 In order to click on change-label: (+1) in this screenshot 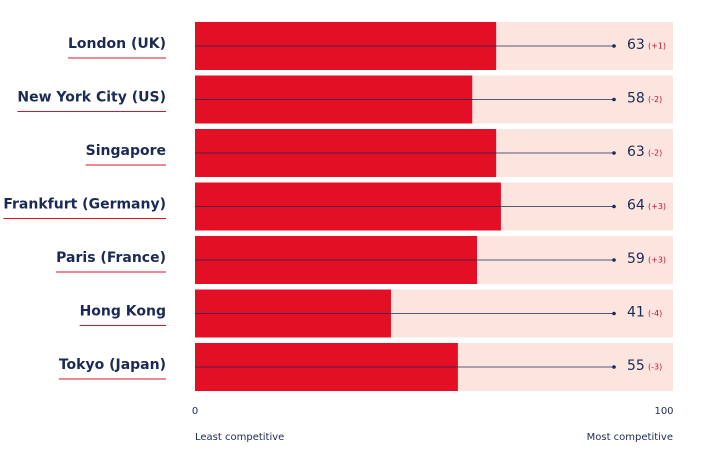, I will do `click(657, 46)`.